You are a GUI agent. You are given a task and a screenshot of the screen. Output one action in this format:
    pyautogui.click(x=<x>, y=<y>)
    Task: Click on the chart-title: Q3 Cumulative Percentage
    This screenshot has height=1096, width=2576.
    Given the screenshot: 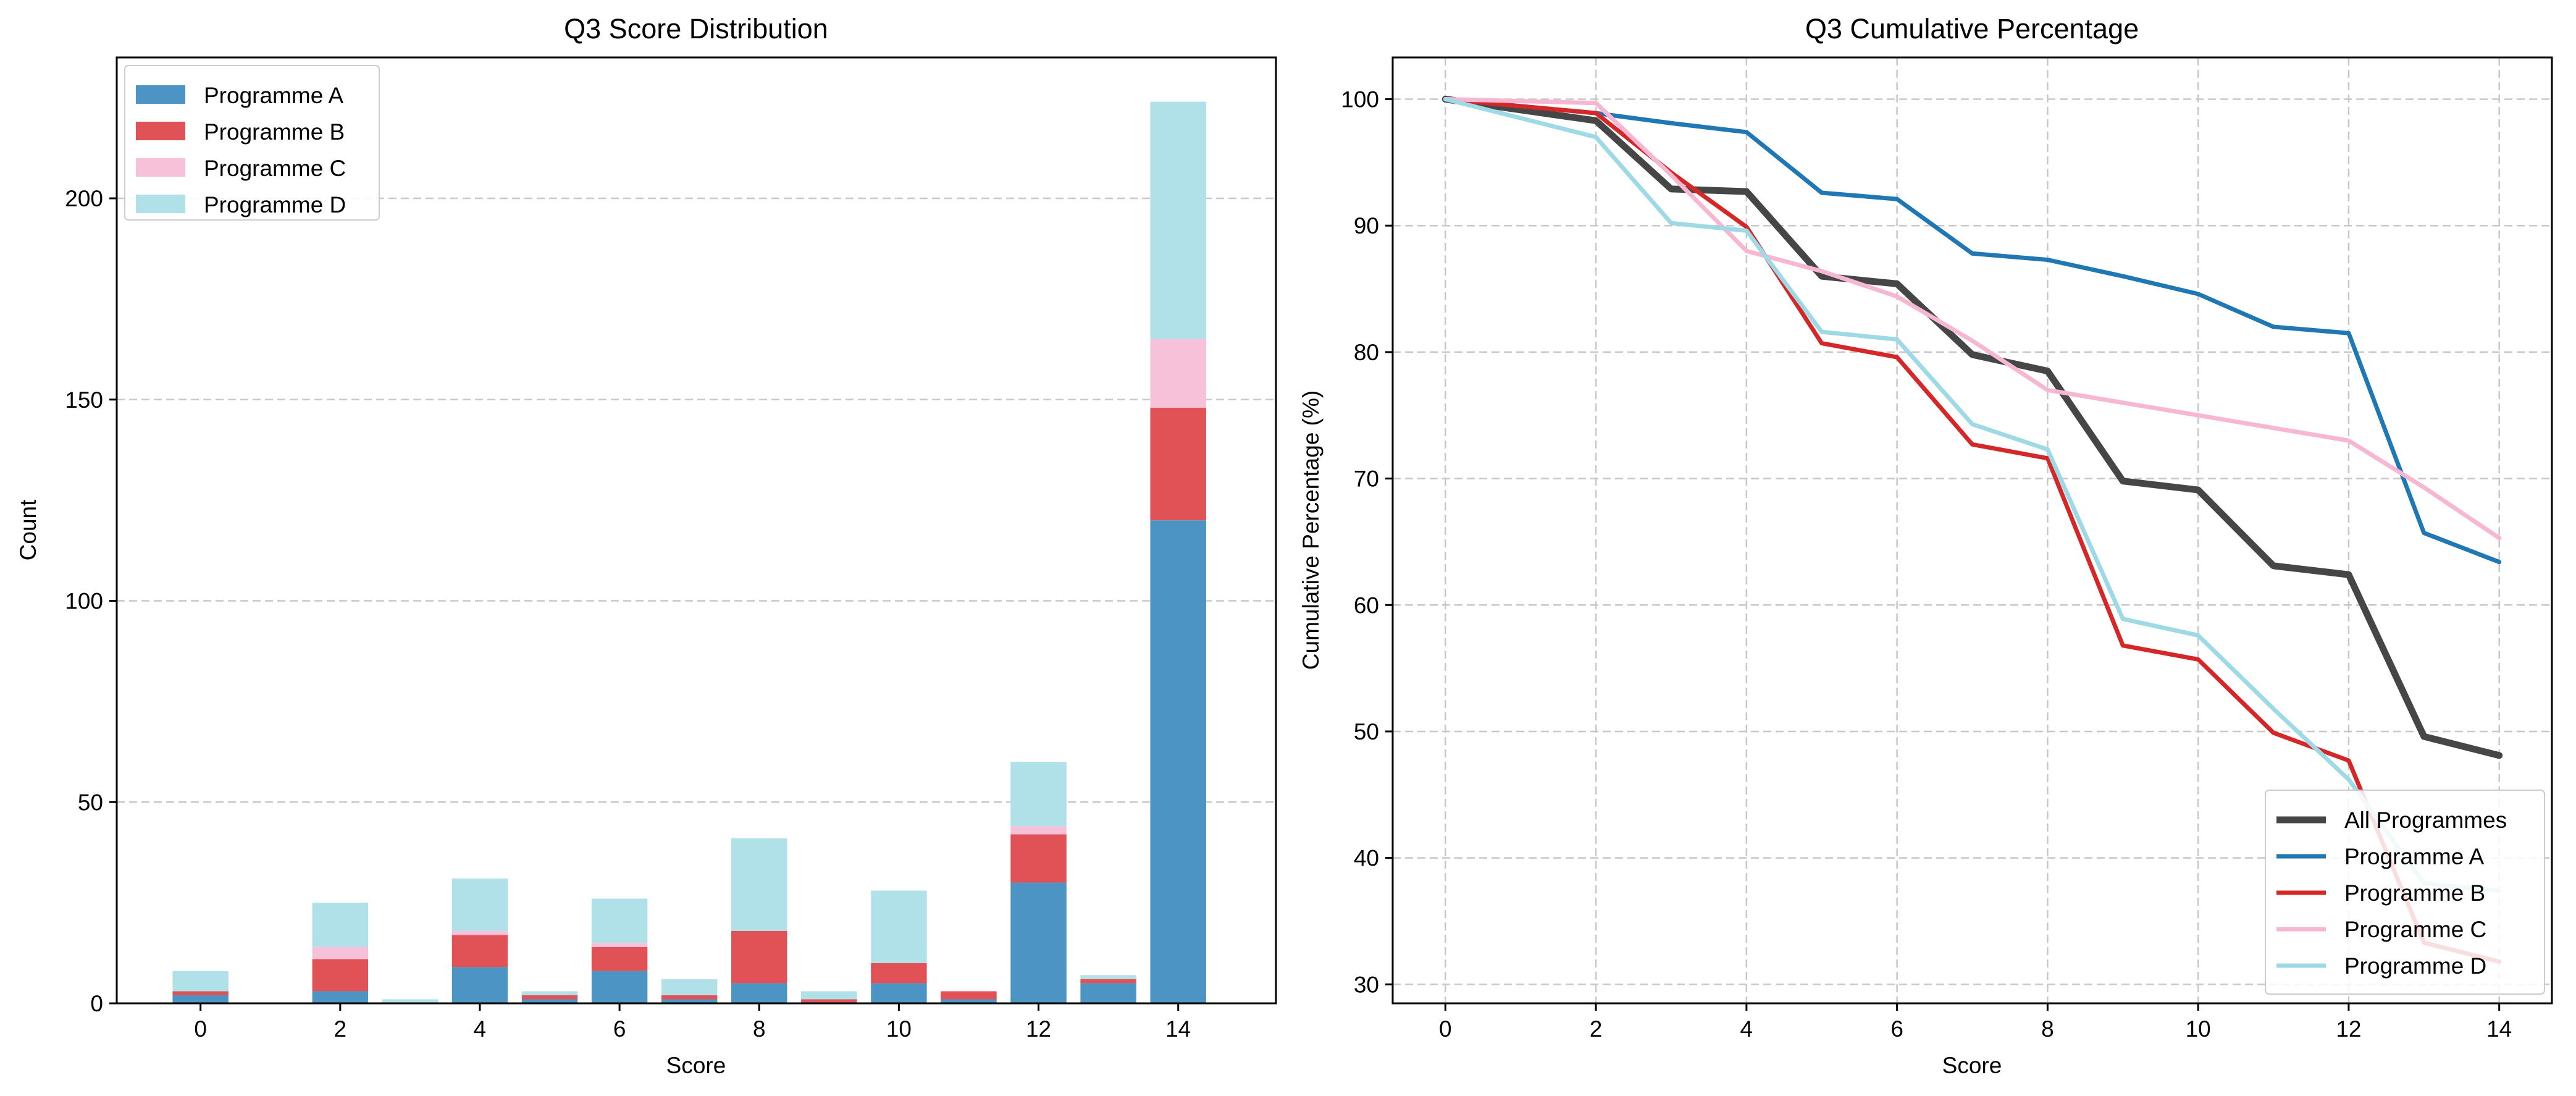 What is the action you would take?
    pyautogui.click(x=1972, y=28)
    